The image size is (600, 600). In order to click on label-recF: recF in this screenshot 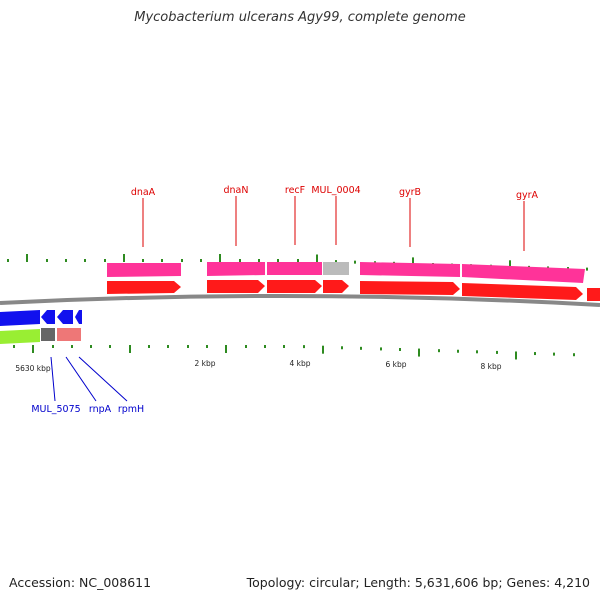, I will do `click(295, 190)`.